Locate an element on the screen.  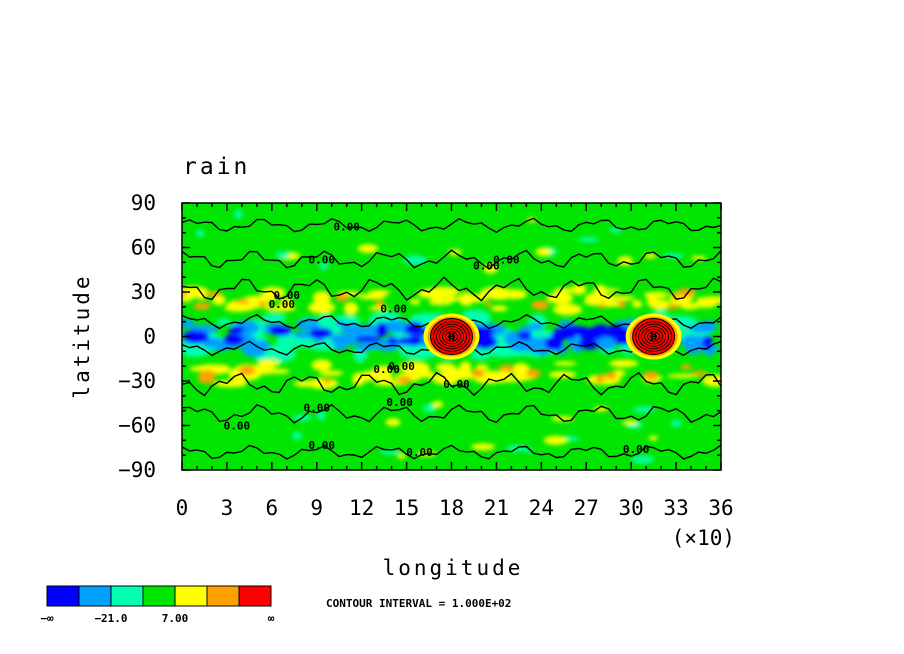
contour-interval-note: CONTOUR INTERVAL = 1.000E+02 is located at coordinates (418, 603).